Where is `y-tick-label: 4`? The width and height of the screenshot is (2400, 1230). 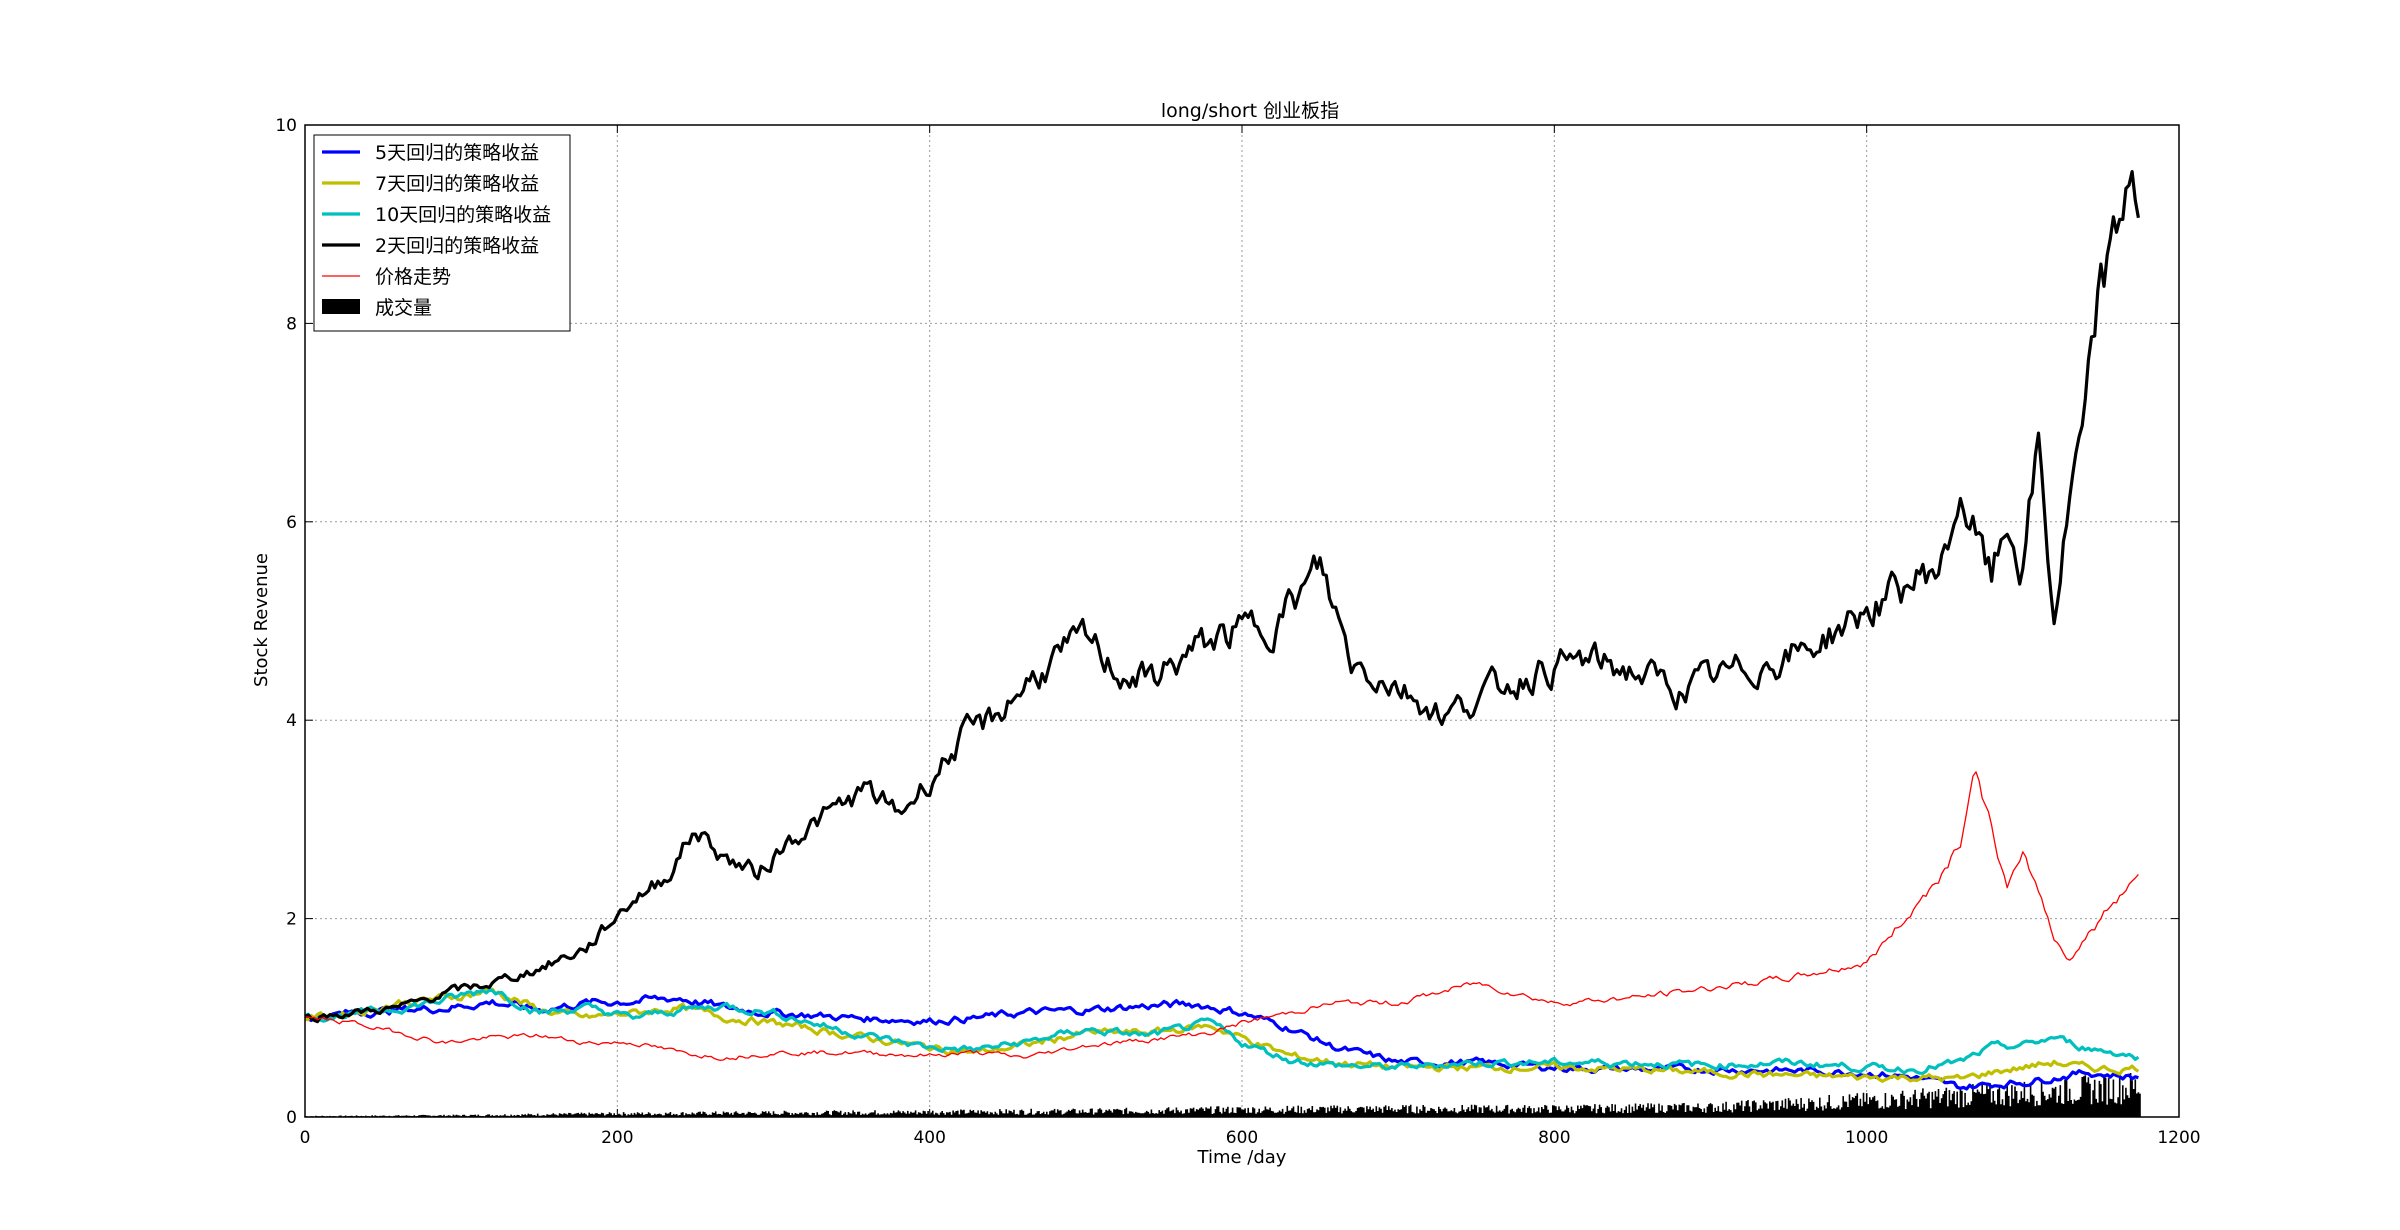 y-tick-label: 4 is located at coordinates (291, 721).